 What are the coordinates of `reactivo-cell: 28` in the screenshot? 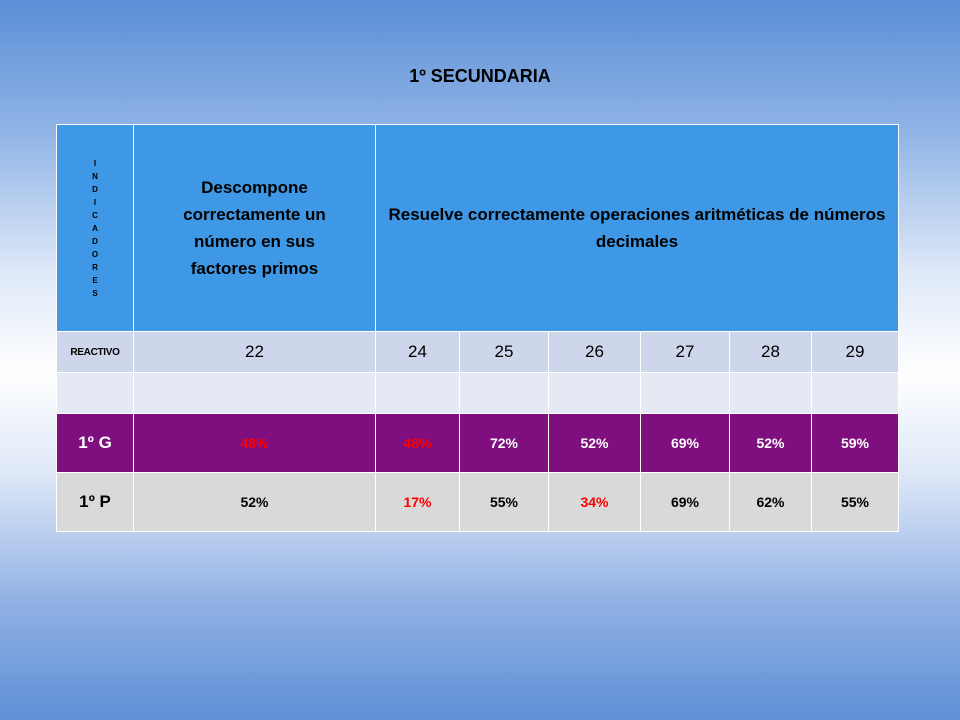 It's located at (770, 352).